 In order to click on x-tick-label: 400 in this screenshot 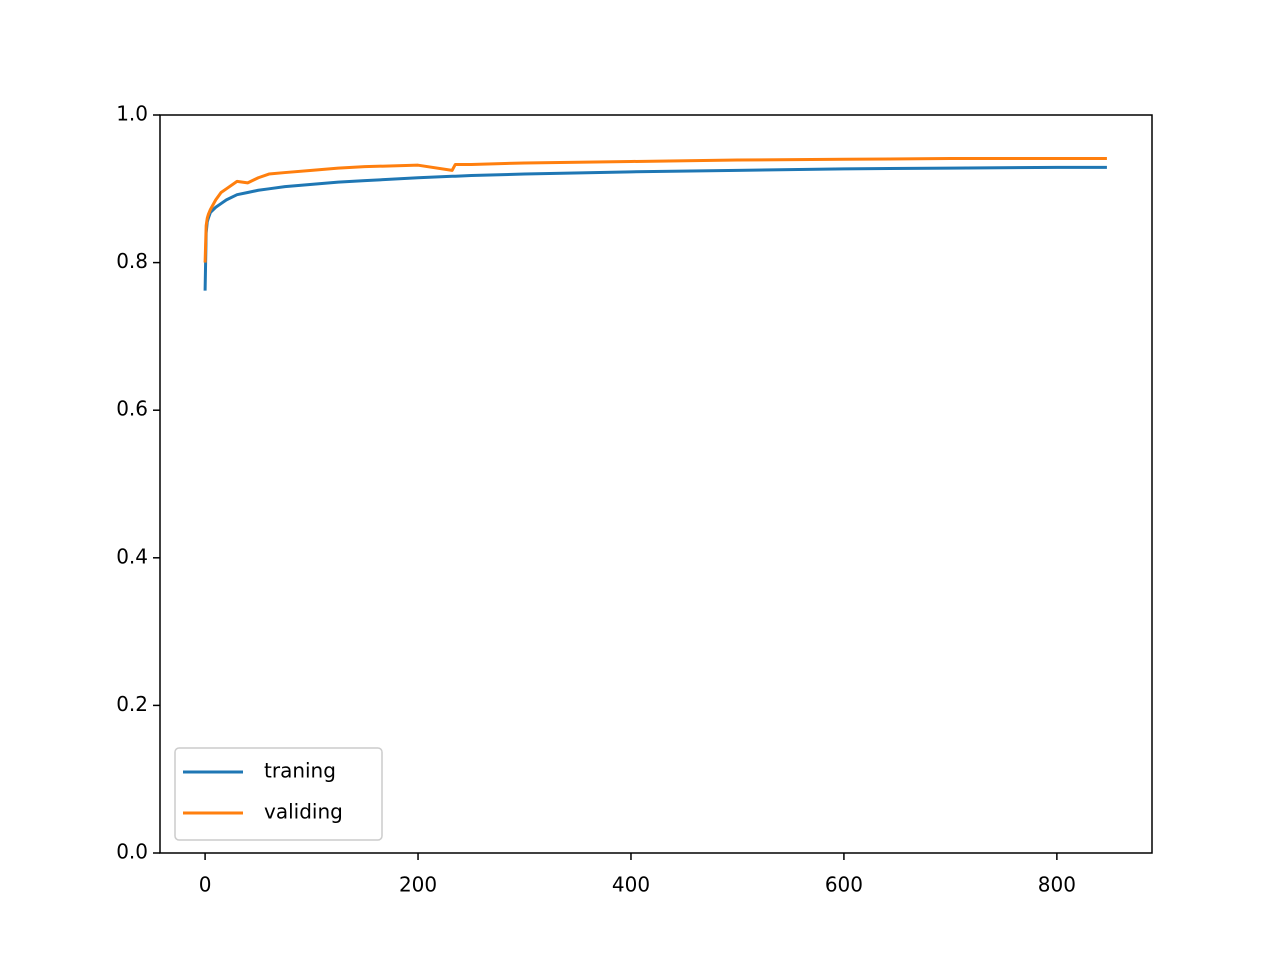, I will do `click(631, 885)`.